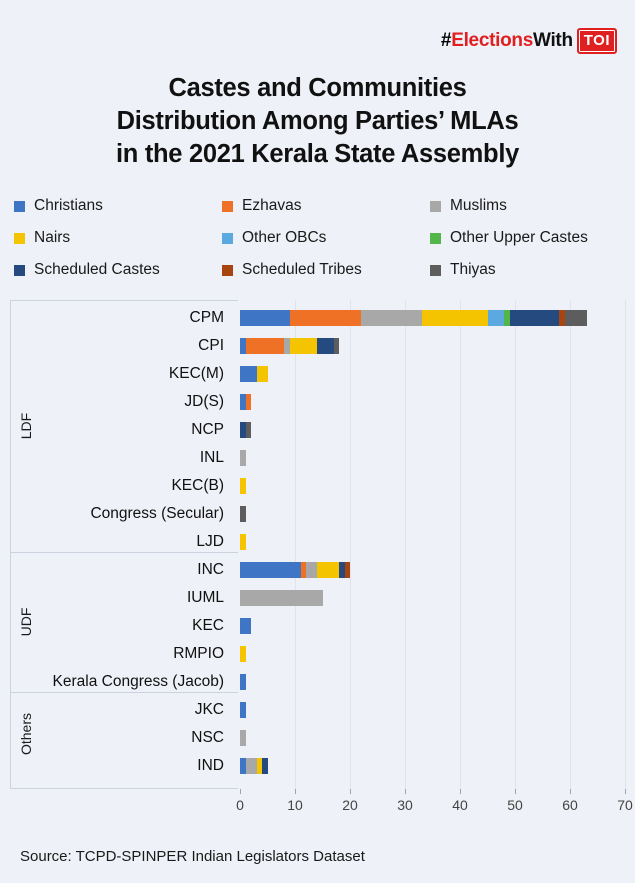 This screenshot has height=883, width=635. Describe the element at coordinates (26, 622) in the screenshot. I see `group-label-udf: UDF` at that location.